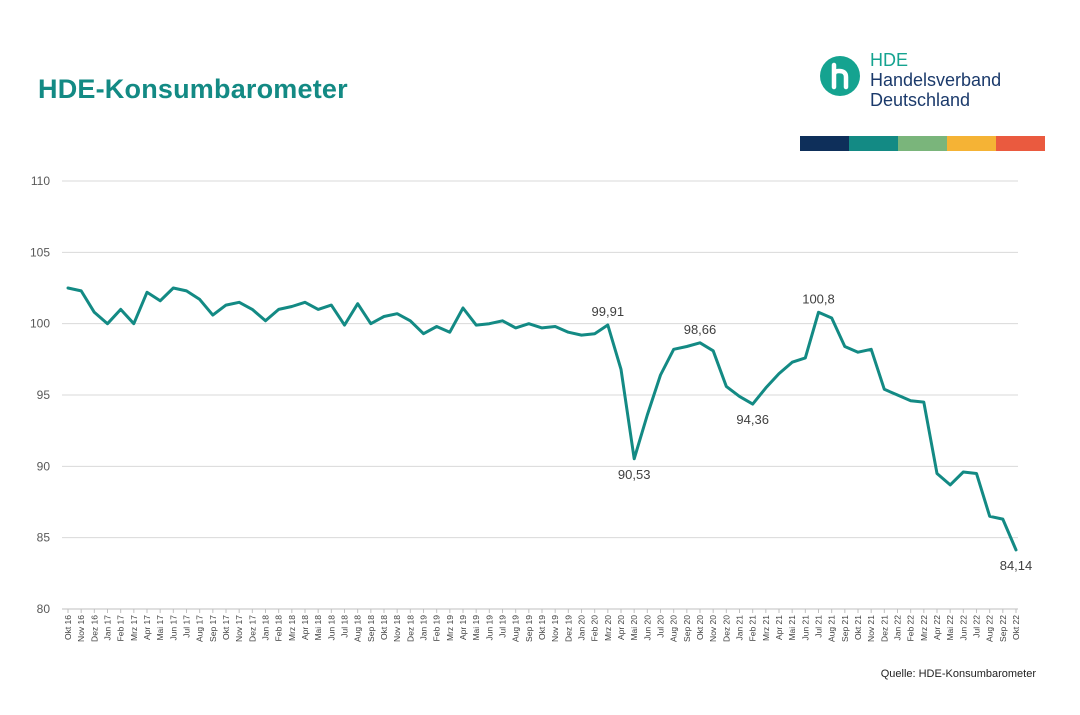  Describe the element at coordinates (384, 627) in the screenshot. I see `x-tick-label: Okt 18` at that location.